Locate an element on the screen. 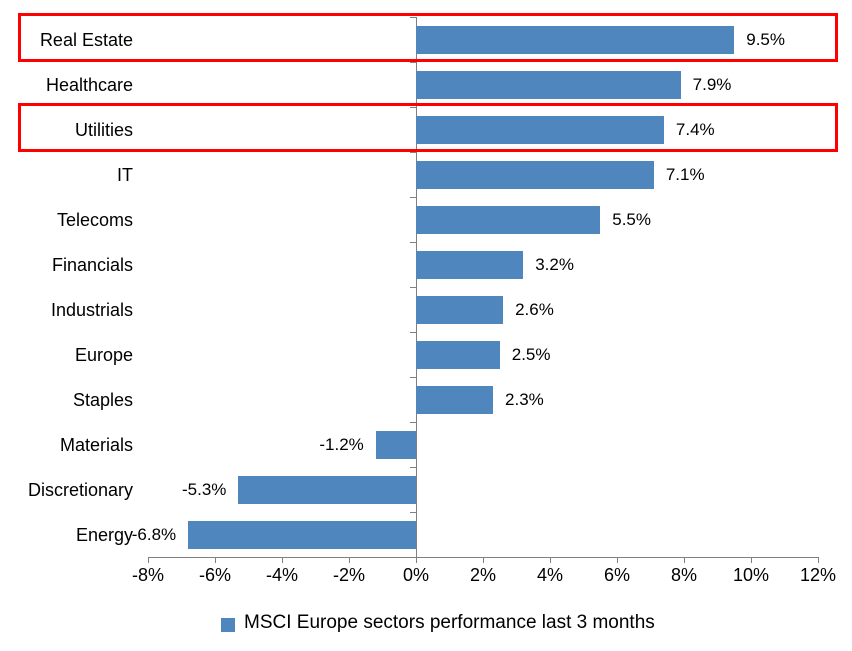  highlight-box-utilities is located at coordinates (428, 127).